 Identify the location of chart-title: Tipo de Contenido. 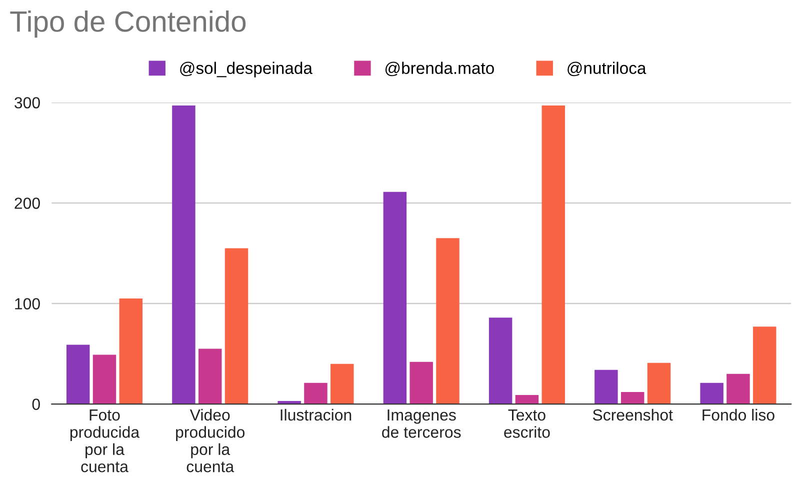
(128, 24).